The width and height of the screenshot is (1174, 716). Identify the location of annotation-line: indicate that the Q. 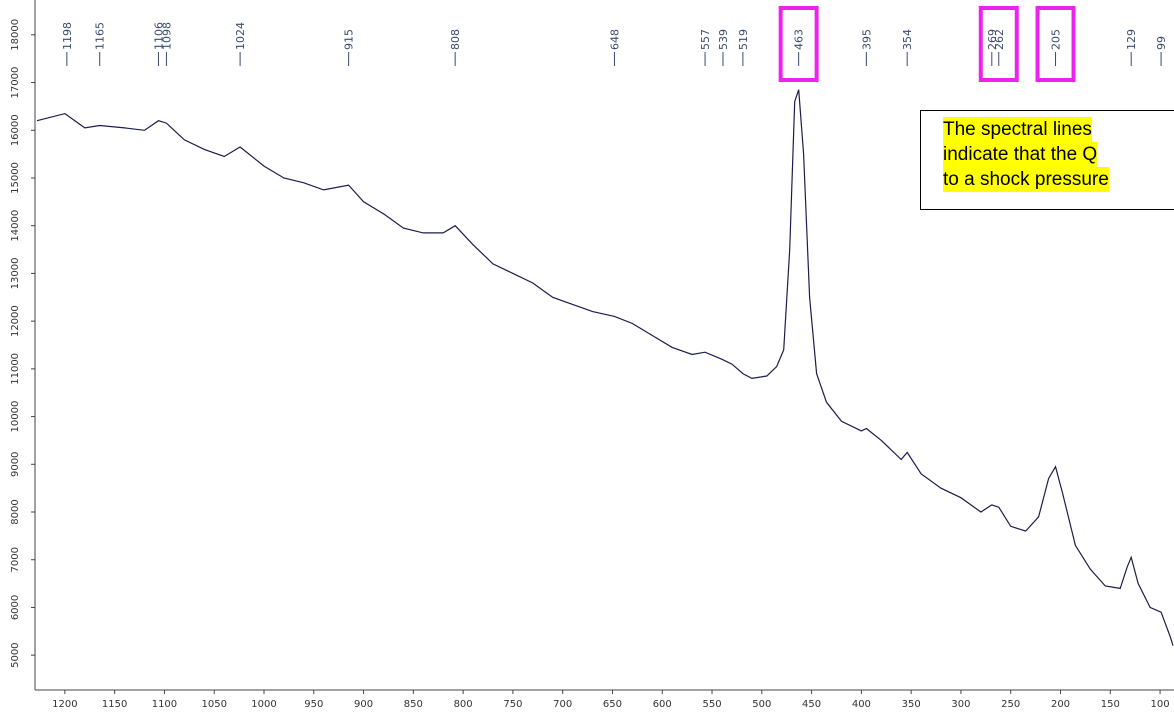
(1020, 154).